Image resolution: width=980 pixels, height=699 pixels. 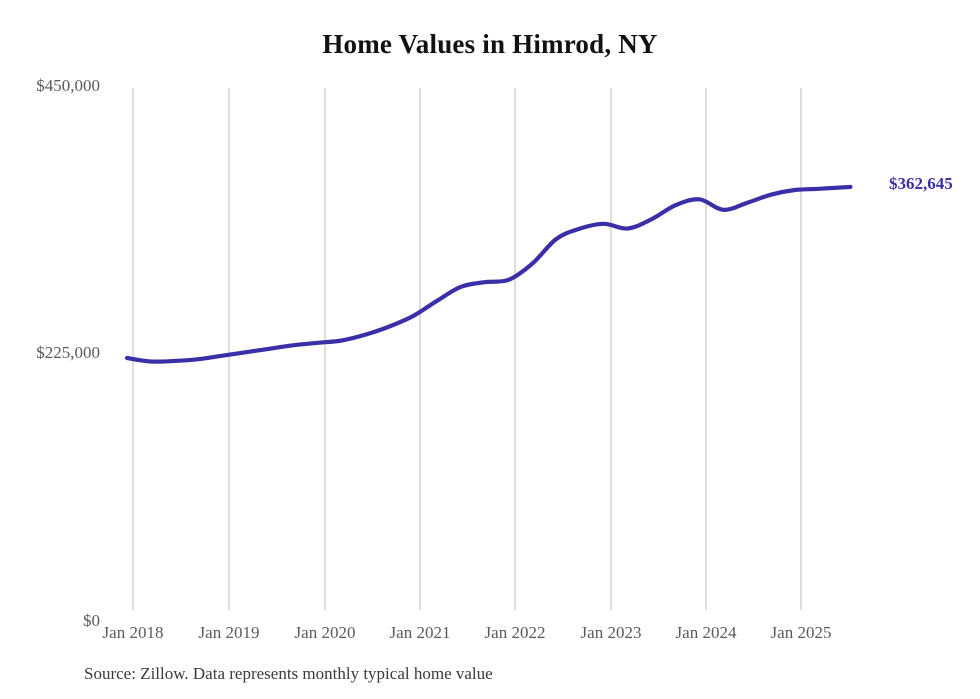 What do you see at coordinates (68, 352) in the screenshot?
I see `ytick-label-225000: $225,000` at bounding box center [68, 352].